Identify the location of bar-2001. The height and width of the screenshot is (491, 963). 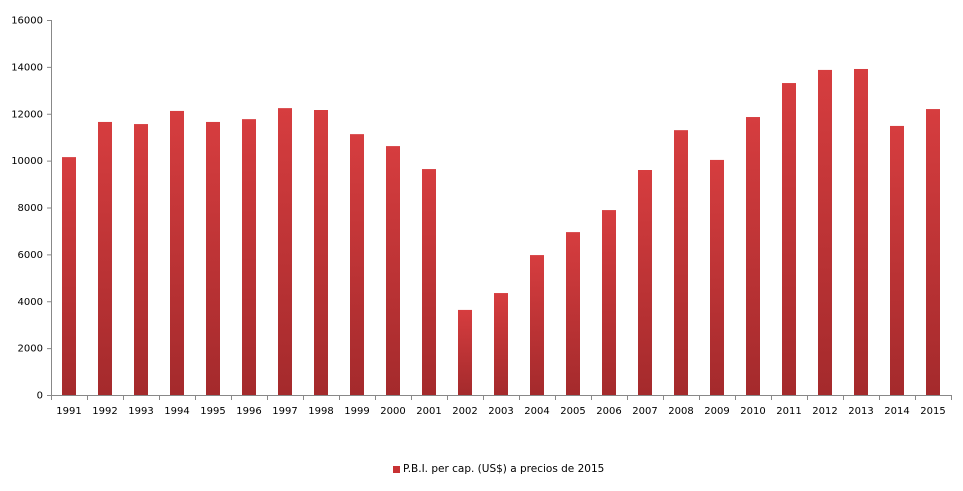
(429, 282).